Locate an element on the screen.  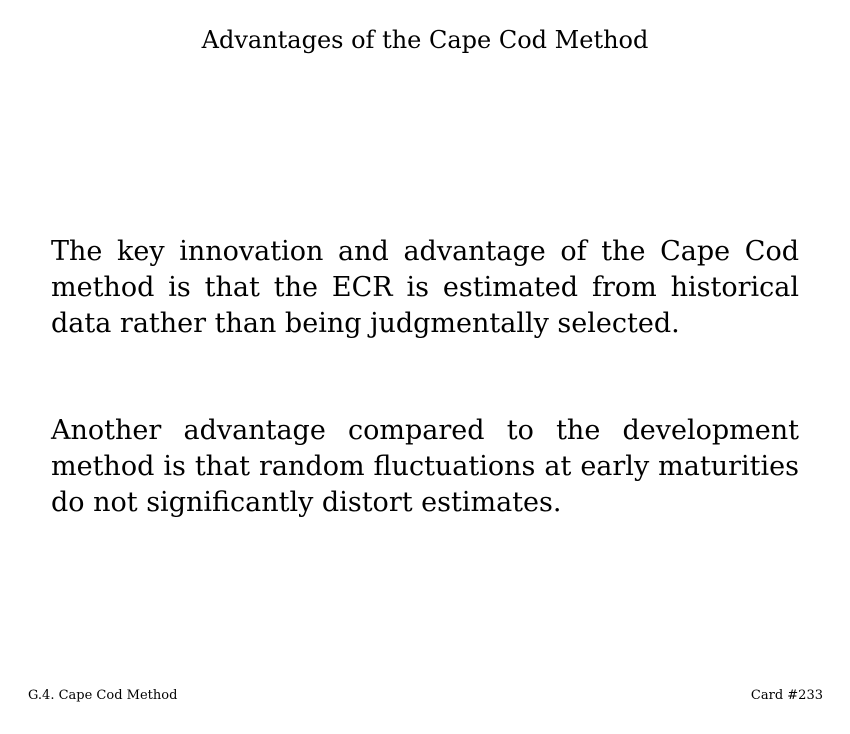
footer-section-label: G.4. Cape Cod Method is located at coordinates (103, 695).